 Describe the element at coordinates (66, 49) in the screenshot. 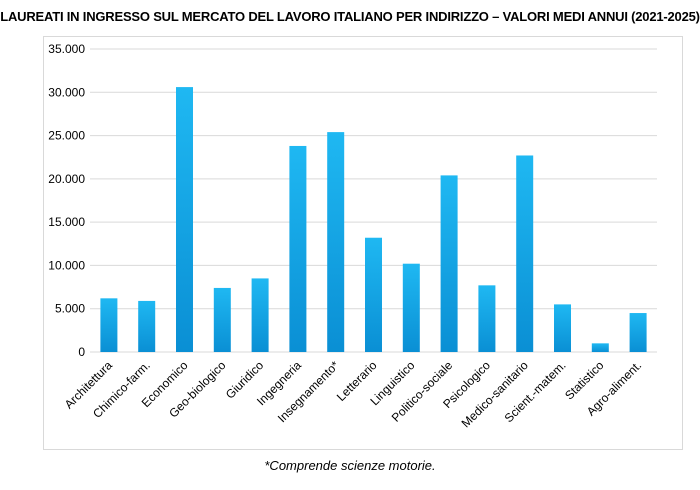

I see `y-tick-label: 35.000` at that location.